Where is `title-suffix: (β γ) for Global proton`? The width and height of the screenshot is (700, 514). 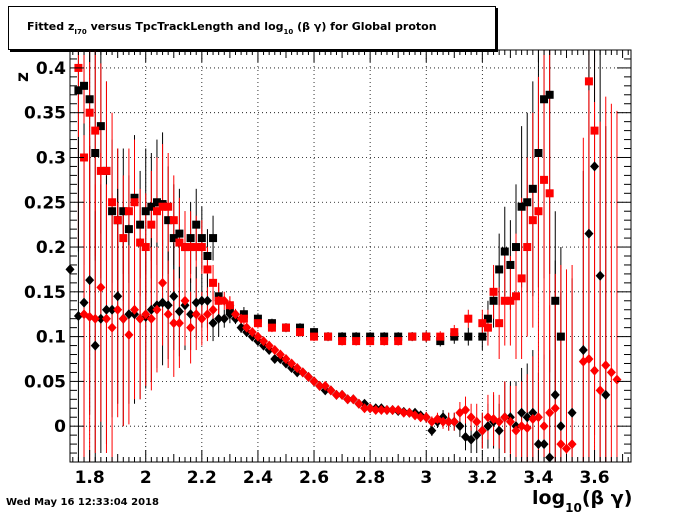 title-suffix: (β γ) for Global proton is located at coordinates (365, 26).